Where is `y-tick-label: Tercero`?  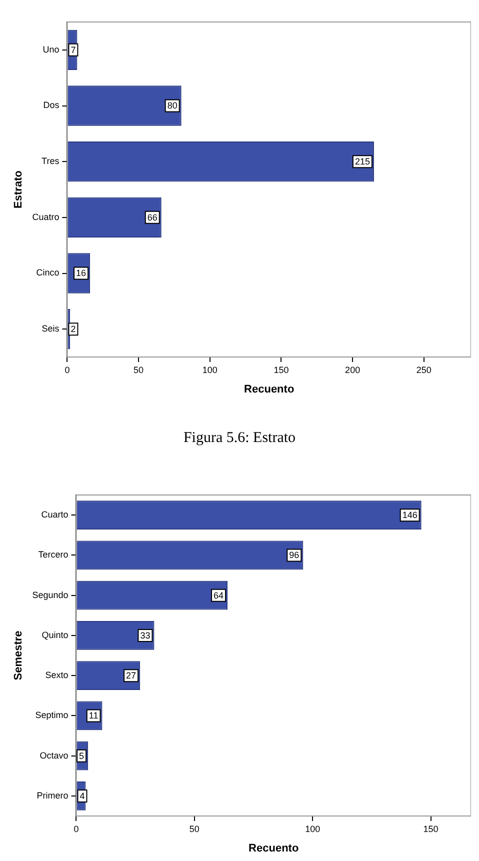 y-tick-label: Tercero is located at coordinates (53, 555).